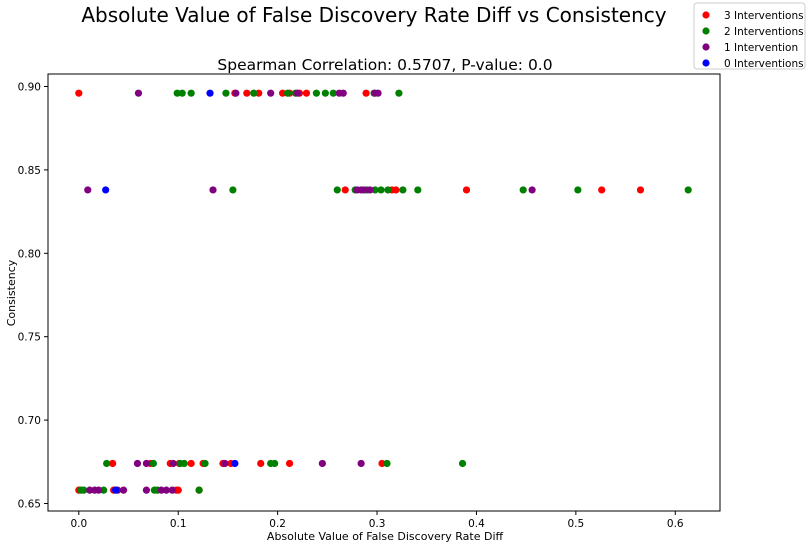 The width and height of the screenshot is (808, 549). I want to click on x-axis: 0.0 0.1 0.2 0.3 0.4 0.5 0.6, so click(377, 520).